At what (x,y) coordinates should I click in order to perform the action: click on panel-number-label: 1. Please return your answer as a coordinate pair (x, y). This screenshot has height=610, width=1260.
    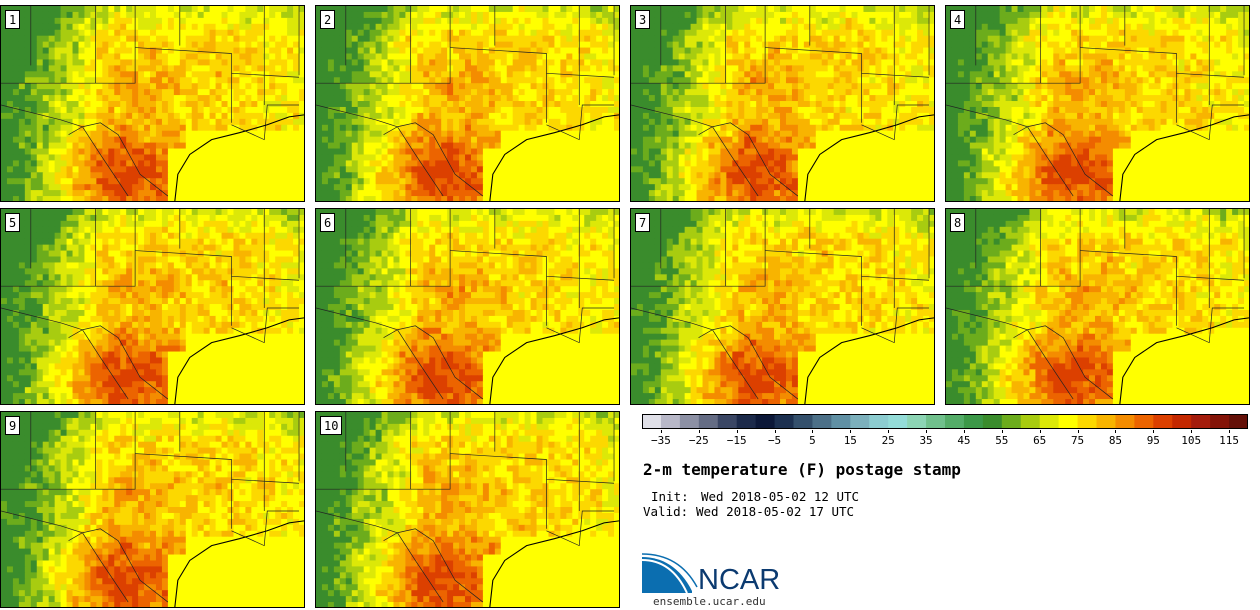
    Looking at the image, I should click on (13, 19).